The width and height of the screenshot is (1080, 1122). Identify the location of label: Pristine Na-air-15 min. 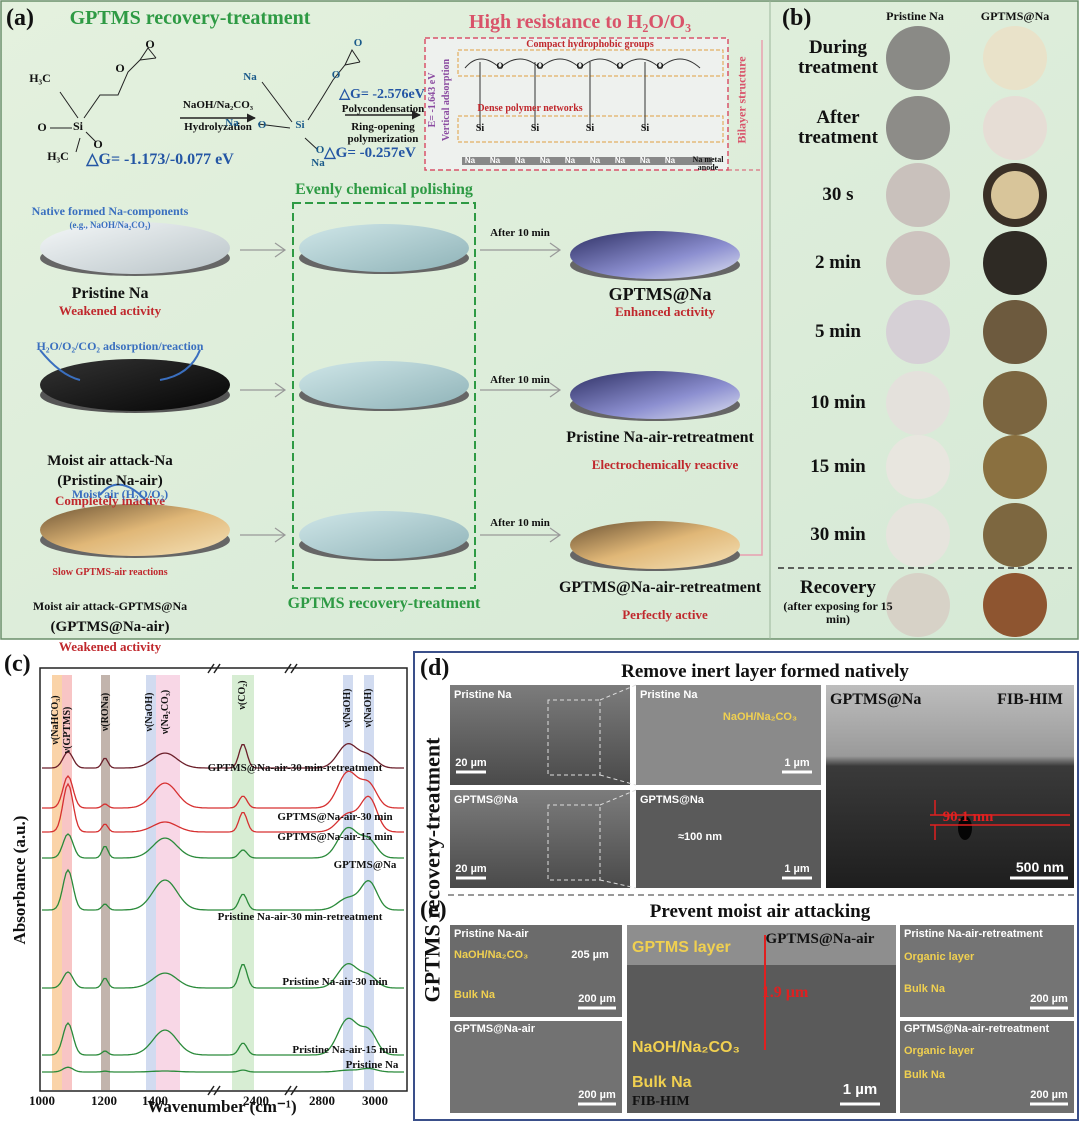
(345, 1050).